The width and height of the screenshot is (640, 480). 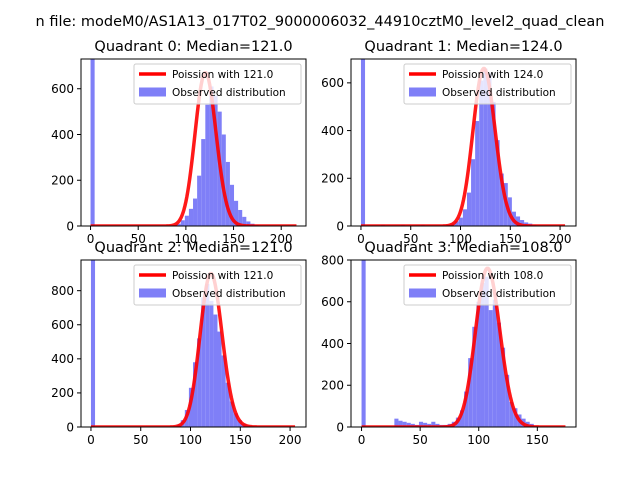 What do you see at coordinates (62, 135) in the screenshot?
I see `y-tick-label: 400` at bounding box center [62, 135].